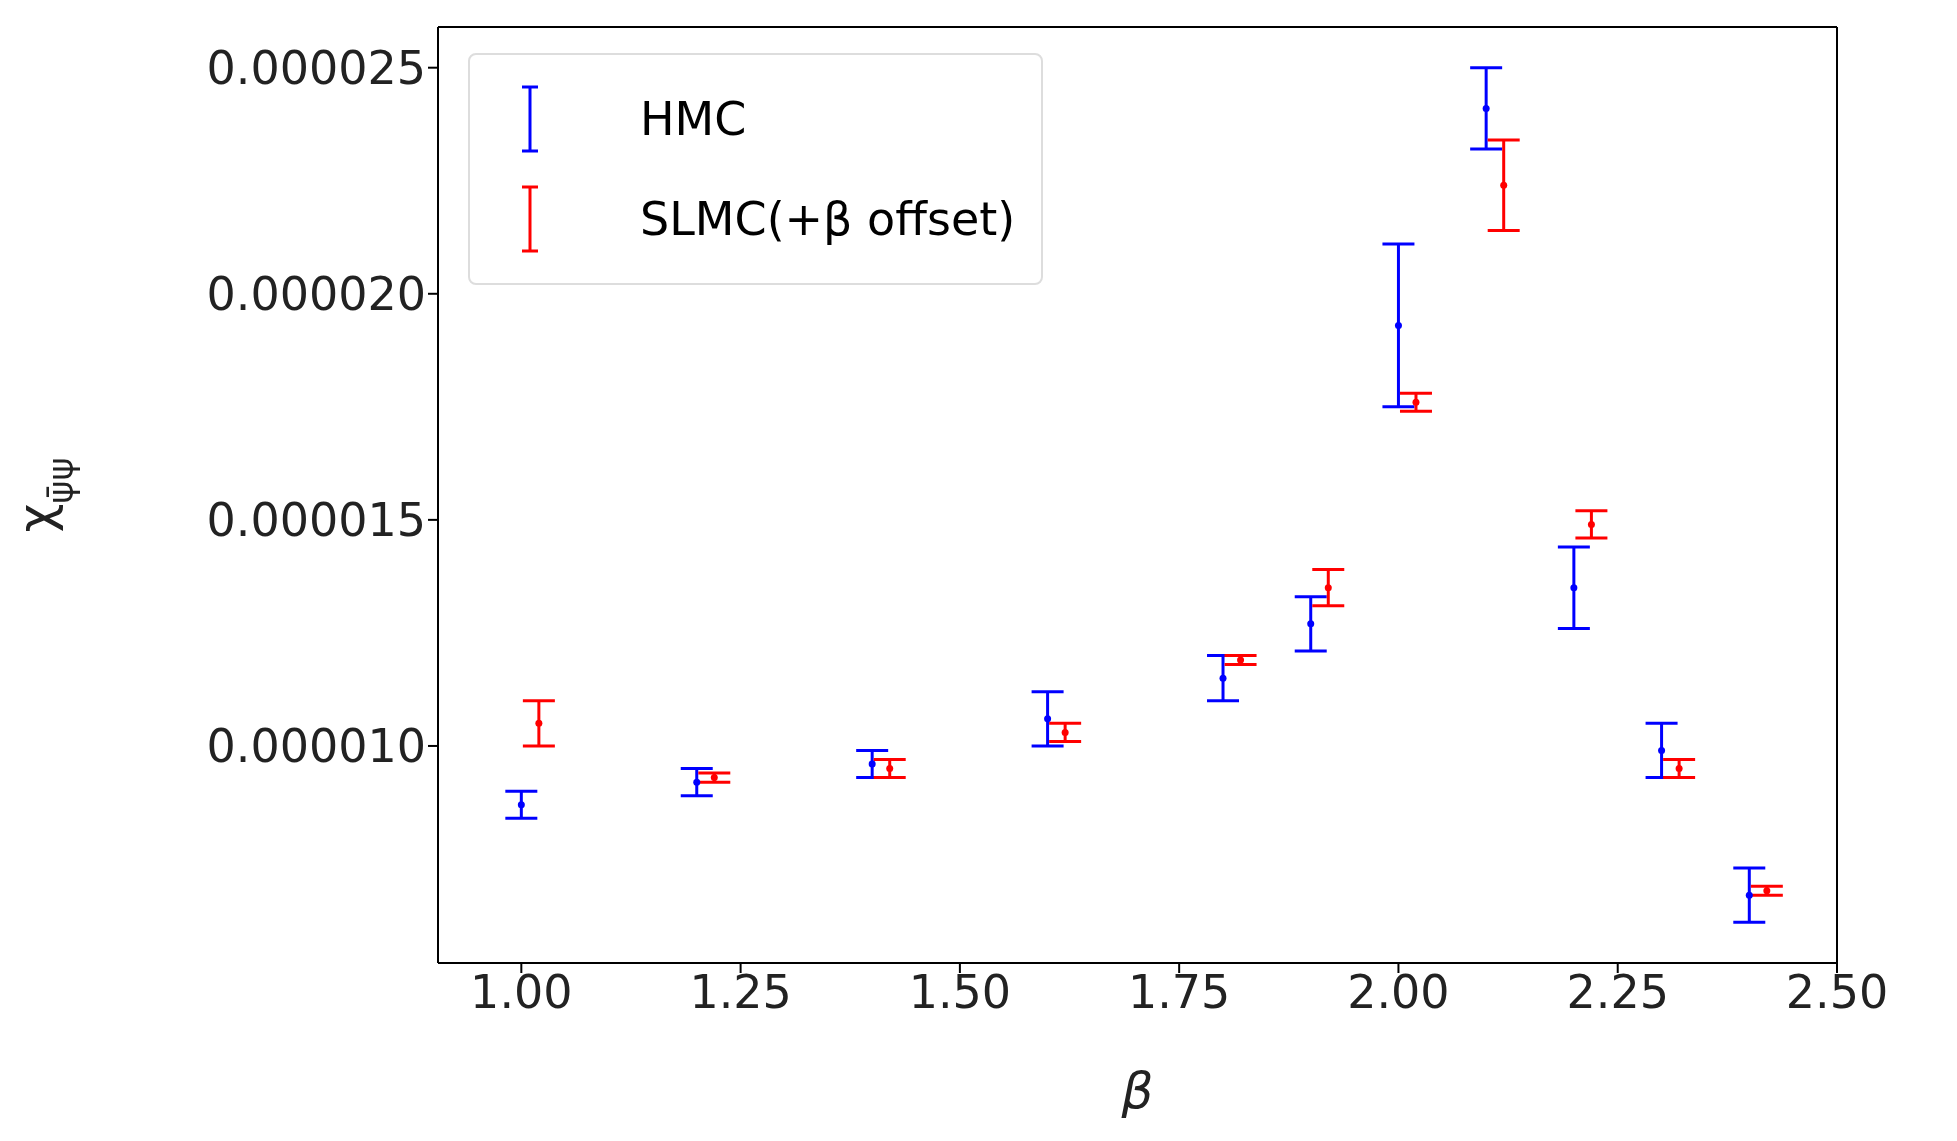  Describe the element at coordinates (1137, 1091) in the screenshot. I see `x-axis-title: β` at that location.